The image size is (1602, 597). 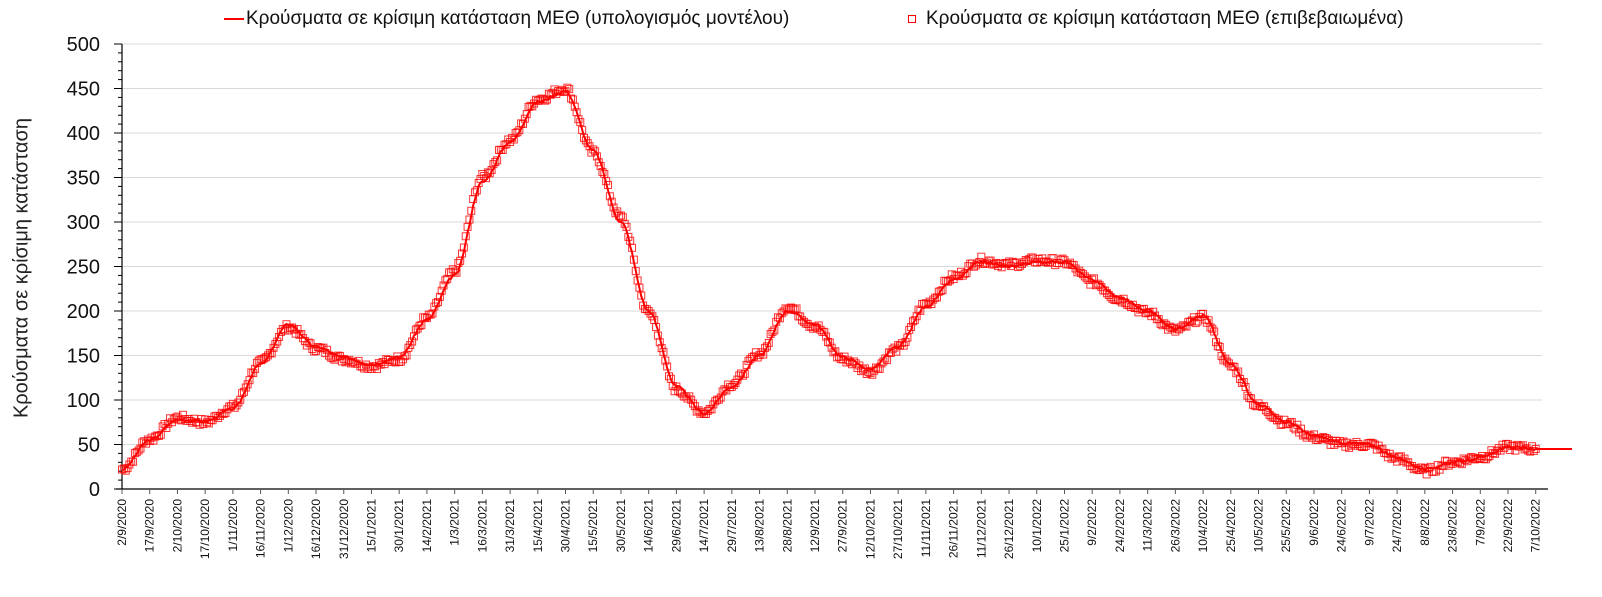 What do you see at coordinates (926, 528) in the screenshot?
I see `x-tick-label: 11/11/2021` at bounding box center [926, 528].